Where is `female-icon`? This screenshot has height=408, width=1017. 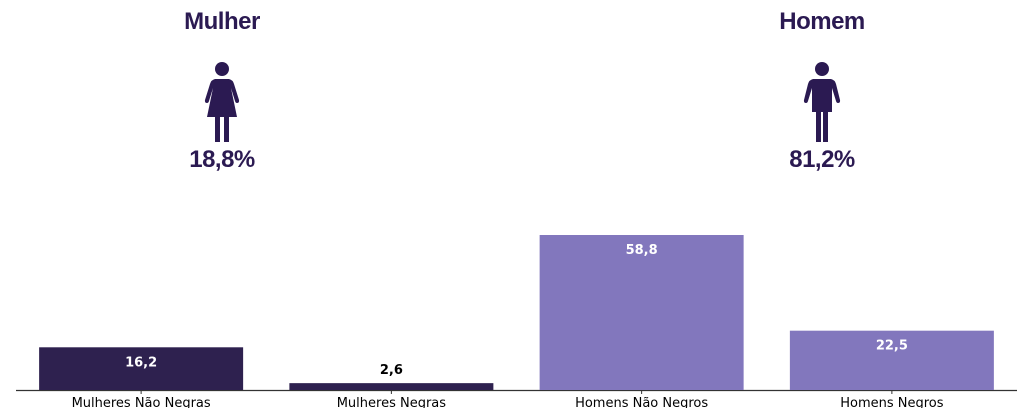
female-icon is located at coordinates (222, 102).